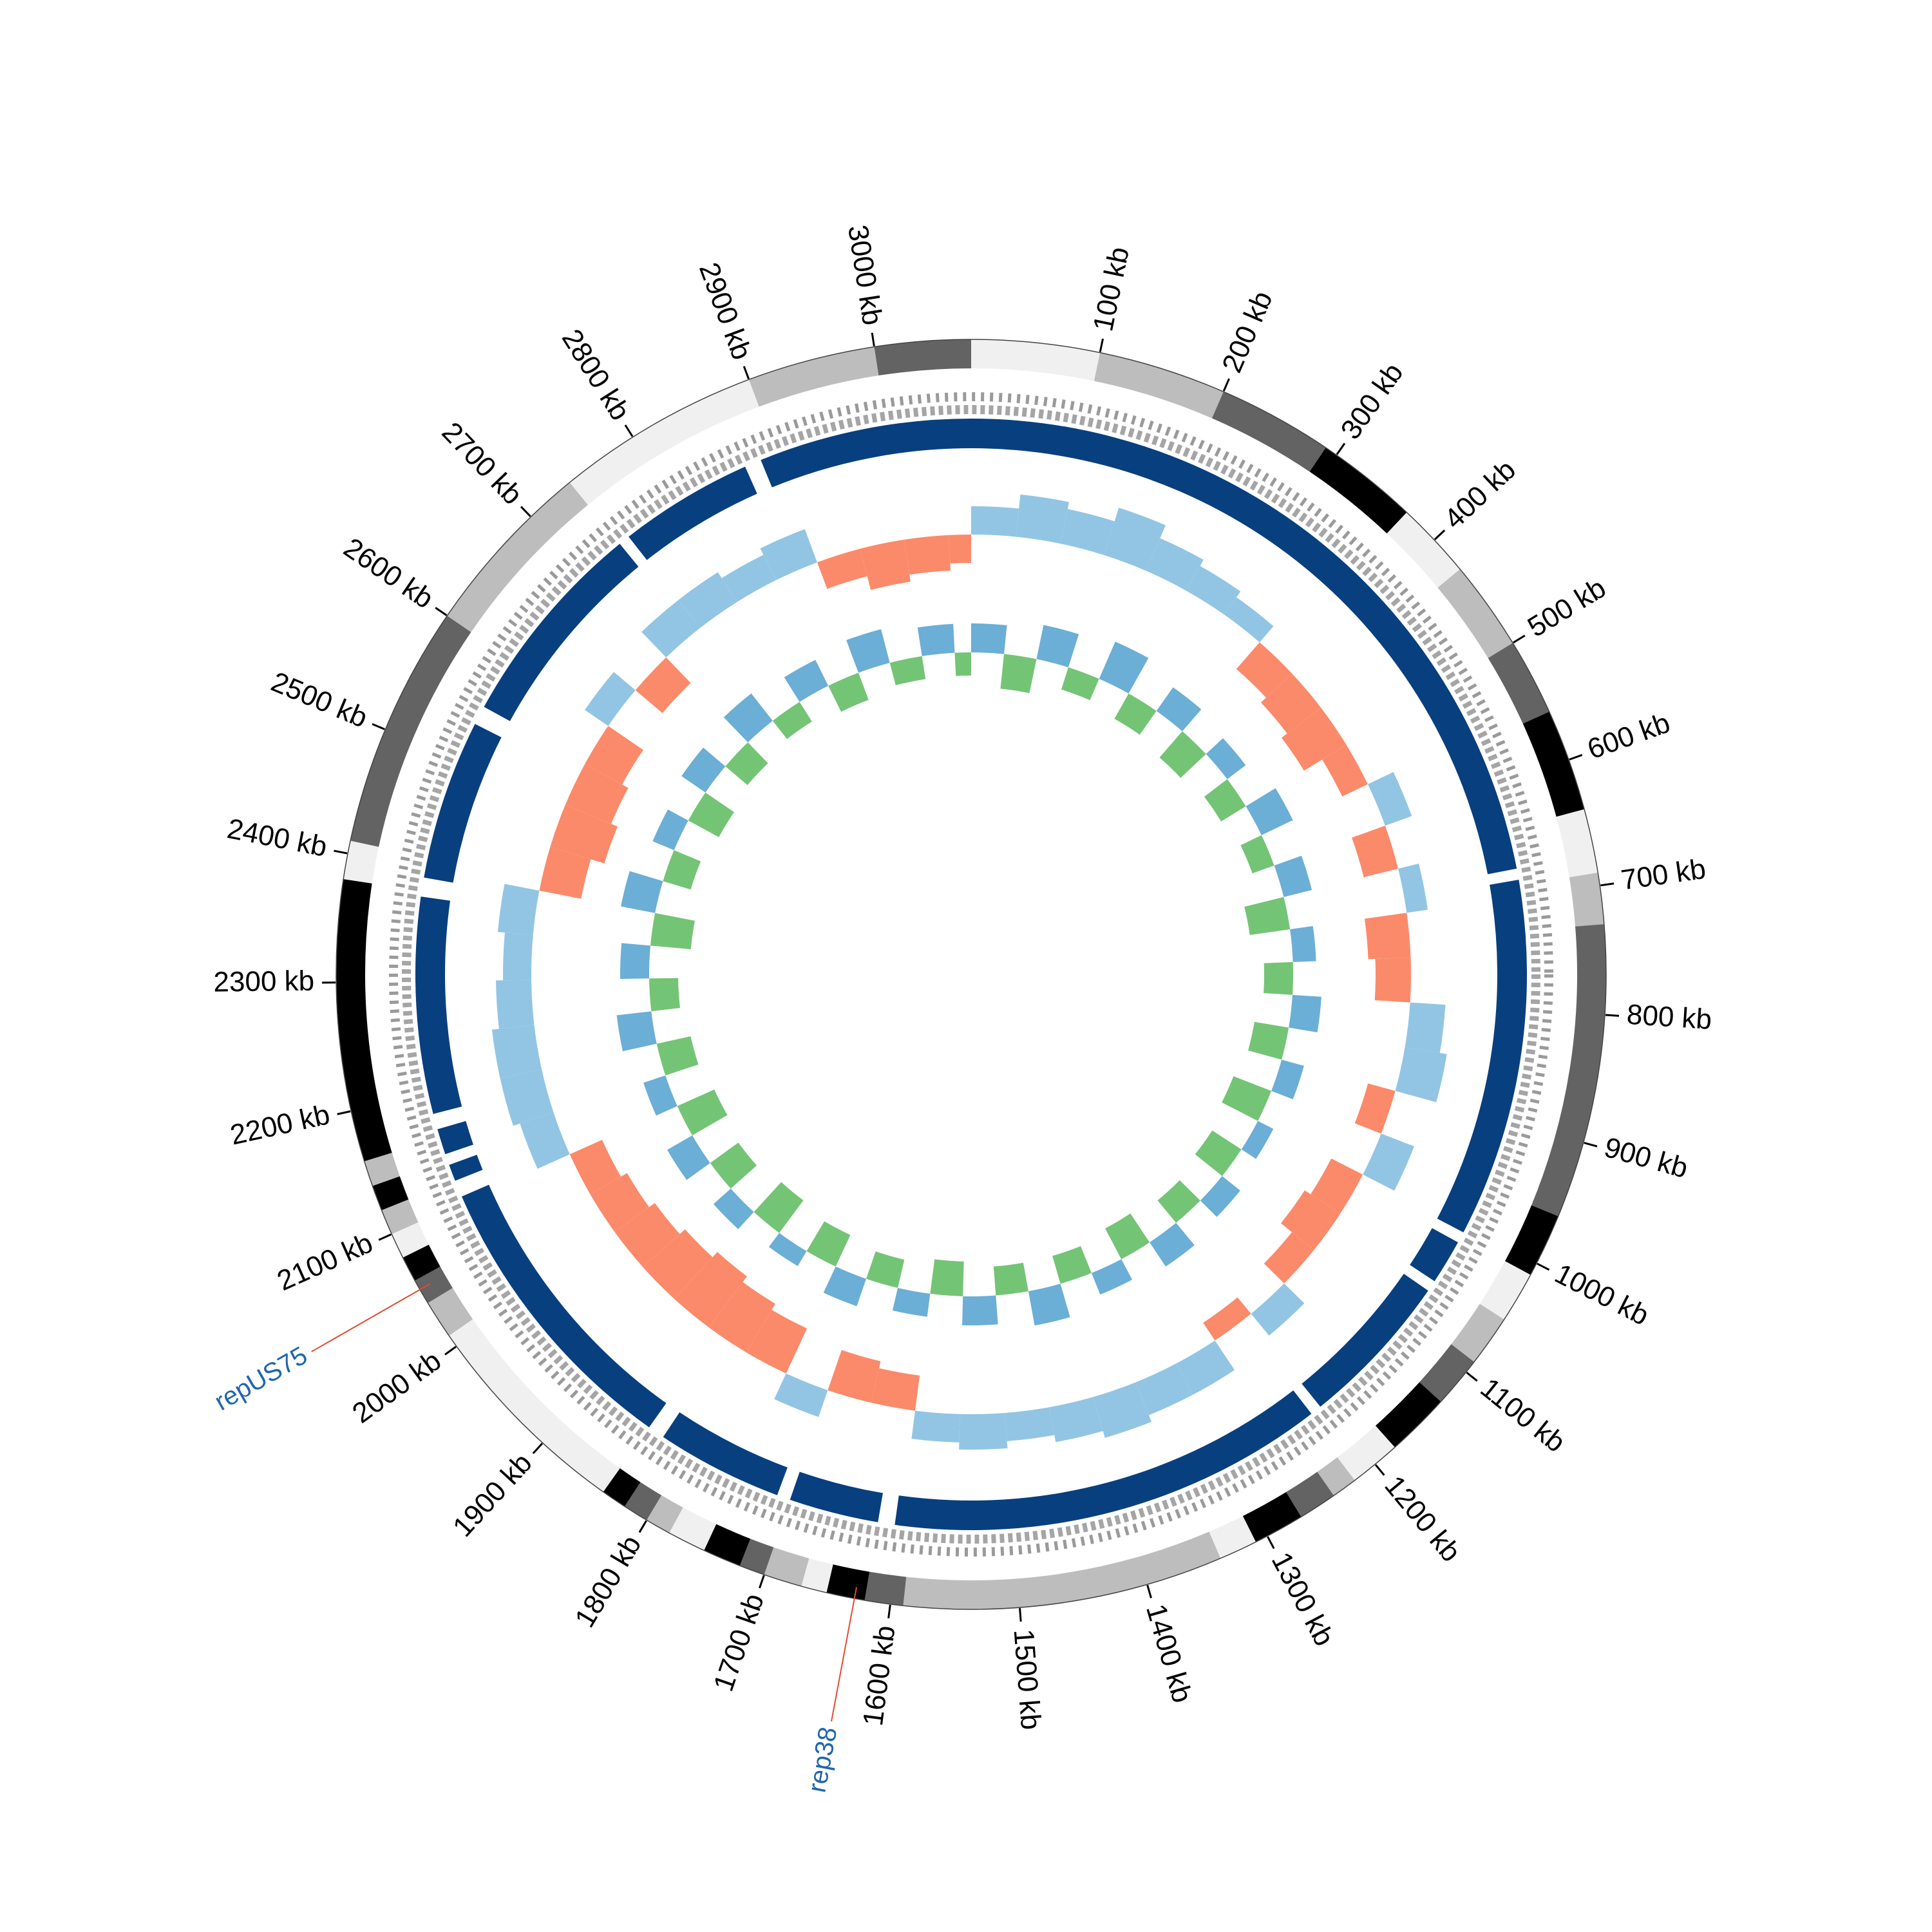  I want to click on annotation-label: repUS75, so click(261, 1379).